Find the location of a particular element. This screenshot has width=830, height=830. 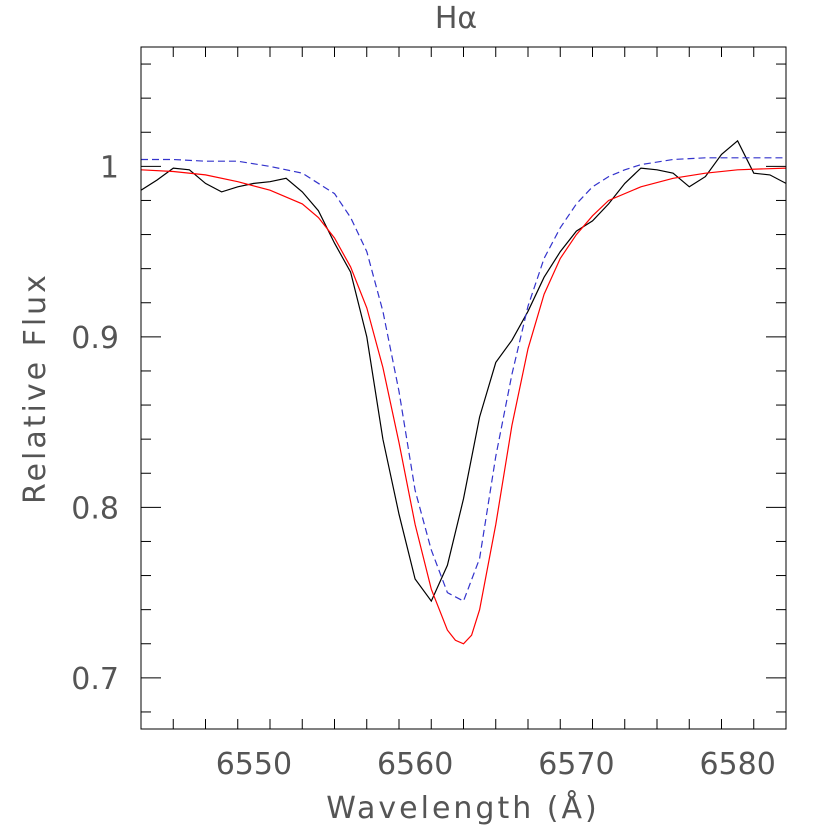

y-tick-label: 0.7 is located at coordinates (95, 679).